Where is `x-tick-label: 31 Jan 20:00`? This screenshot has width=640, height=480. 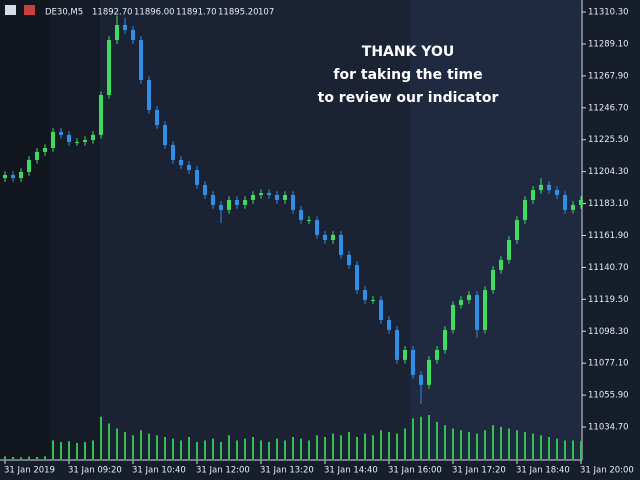
x-tick-label: 31 Jan 20:00 is located at coordinates (607, 471).